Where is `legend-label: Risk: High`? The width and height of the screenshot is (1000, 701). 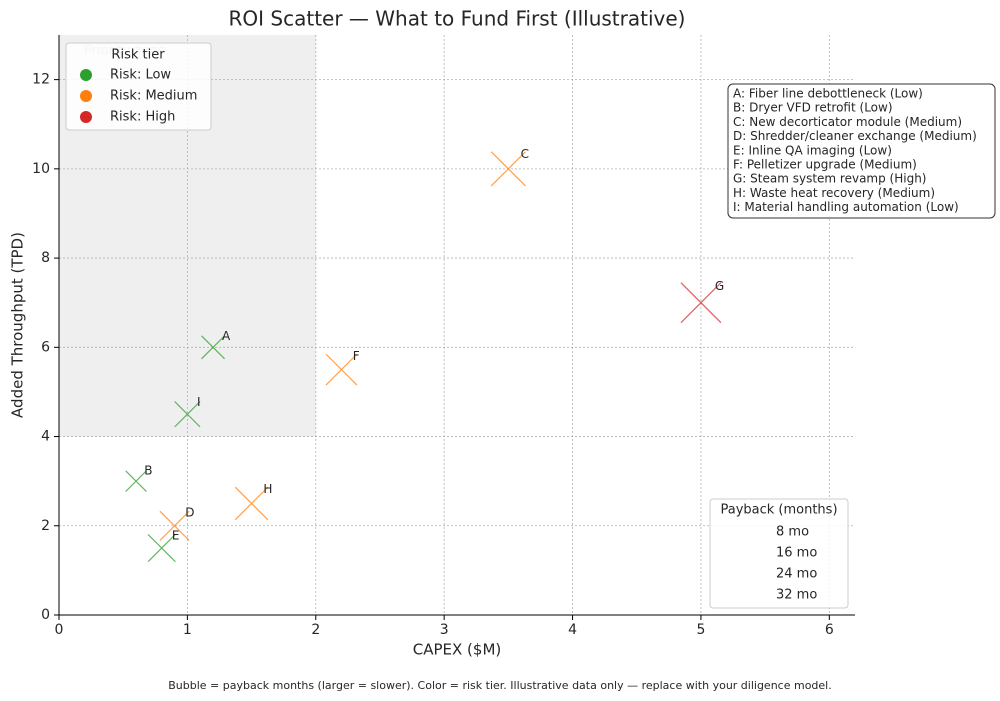
legend-label: Risk: High is located at coordinates (142, 117).